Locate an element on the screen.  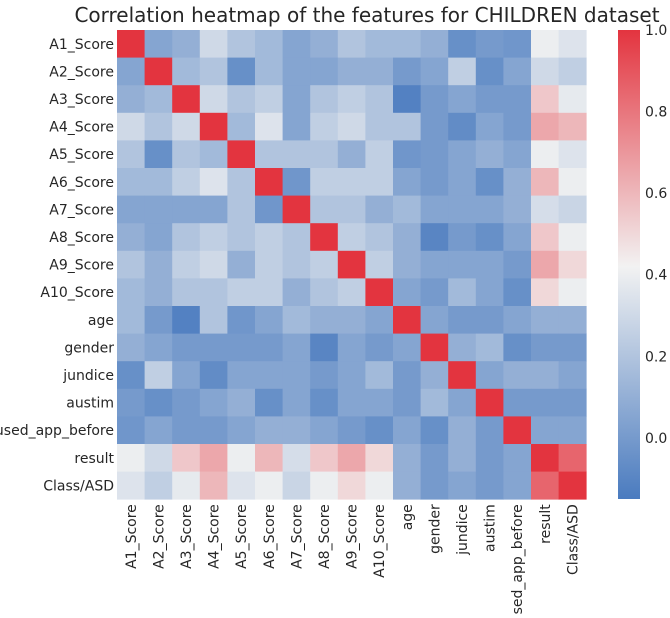
row-label: A8_Score is located at coordinates (81, 238).